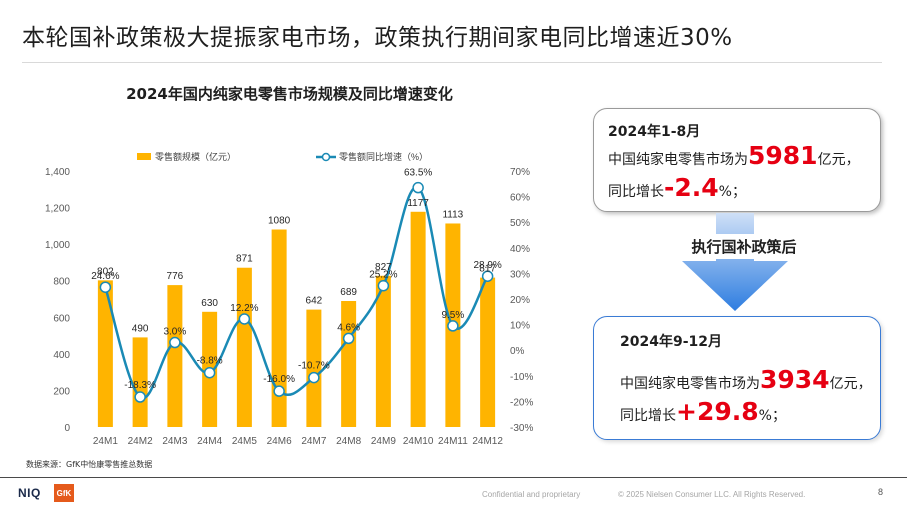  What do you see at coordinates (520, 223) in the screenshot?
I see `right-axis-tick-label: 50%` at bounding box center [520, 223].